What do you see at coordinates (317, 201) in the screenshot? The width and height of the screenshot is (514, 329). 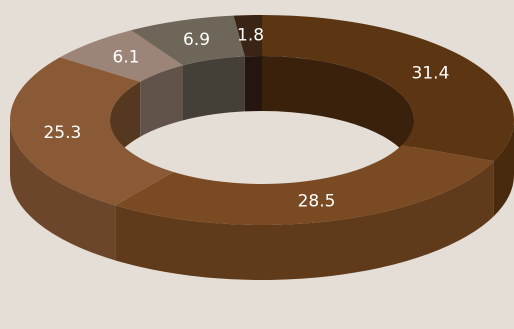 I see `slice-value-label: 28.5` at bounding box center [317, 201].